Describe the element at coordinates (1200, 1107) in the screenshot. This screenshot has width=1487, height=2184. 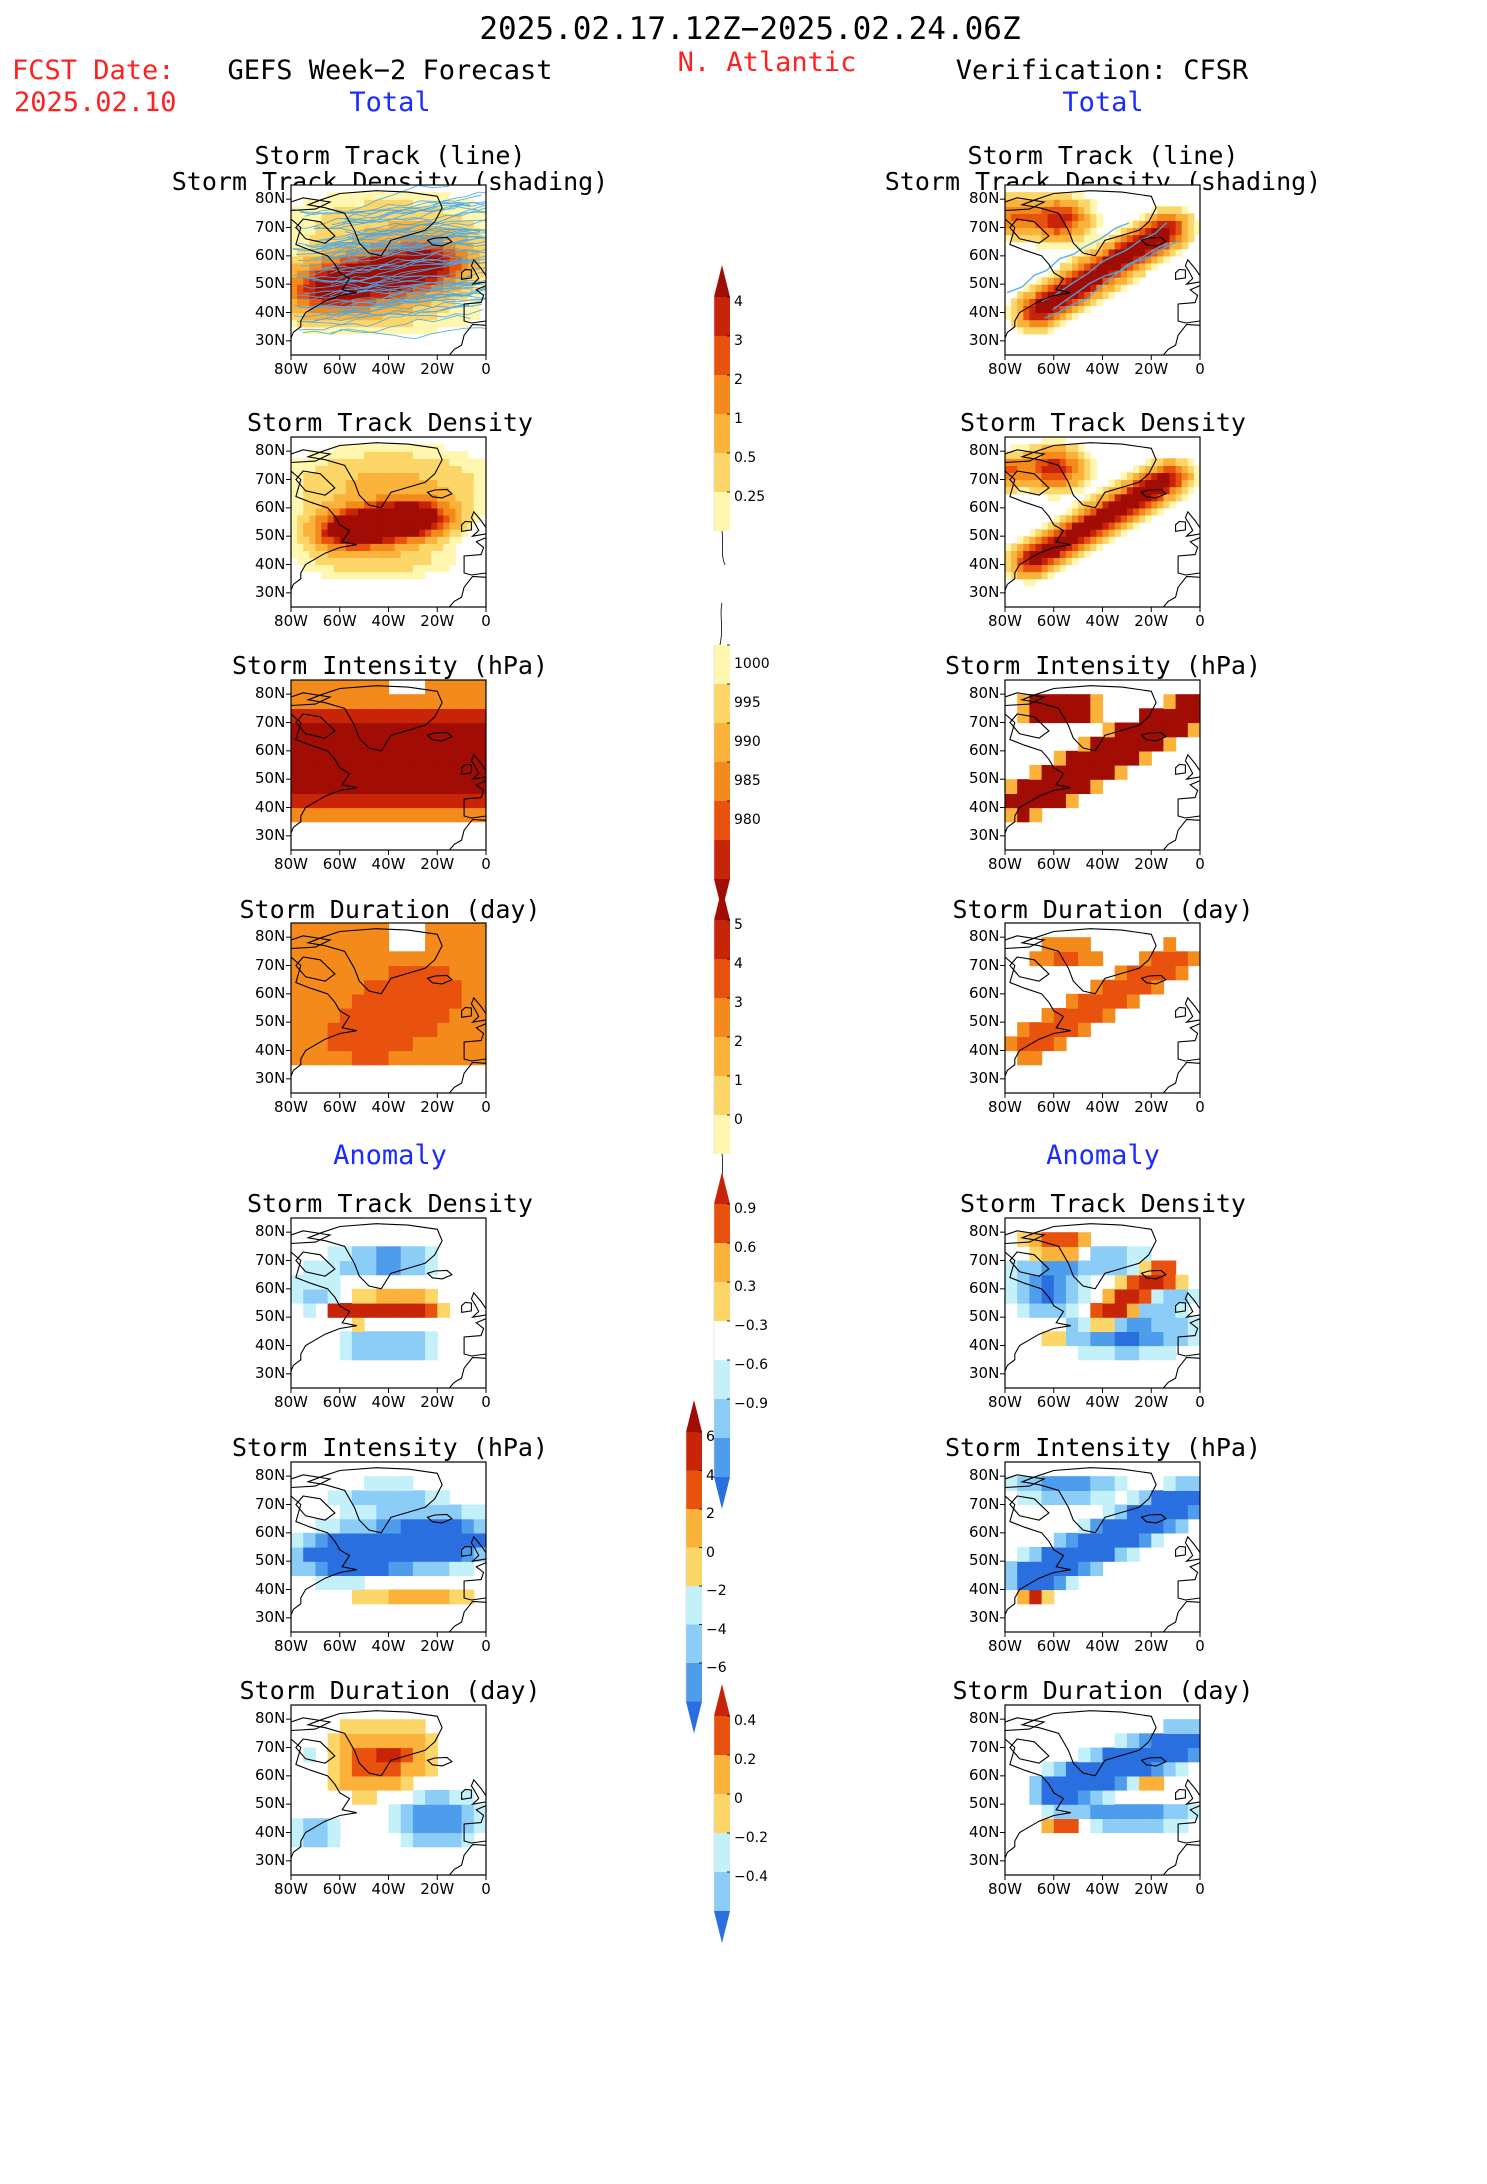
I see `x-tick-right-4: 0` at that location.